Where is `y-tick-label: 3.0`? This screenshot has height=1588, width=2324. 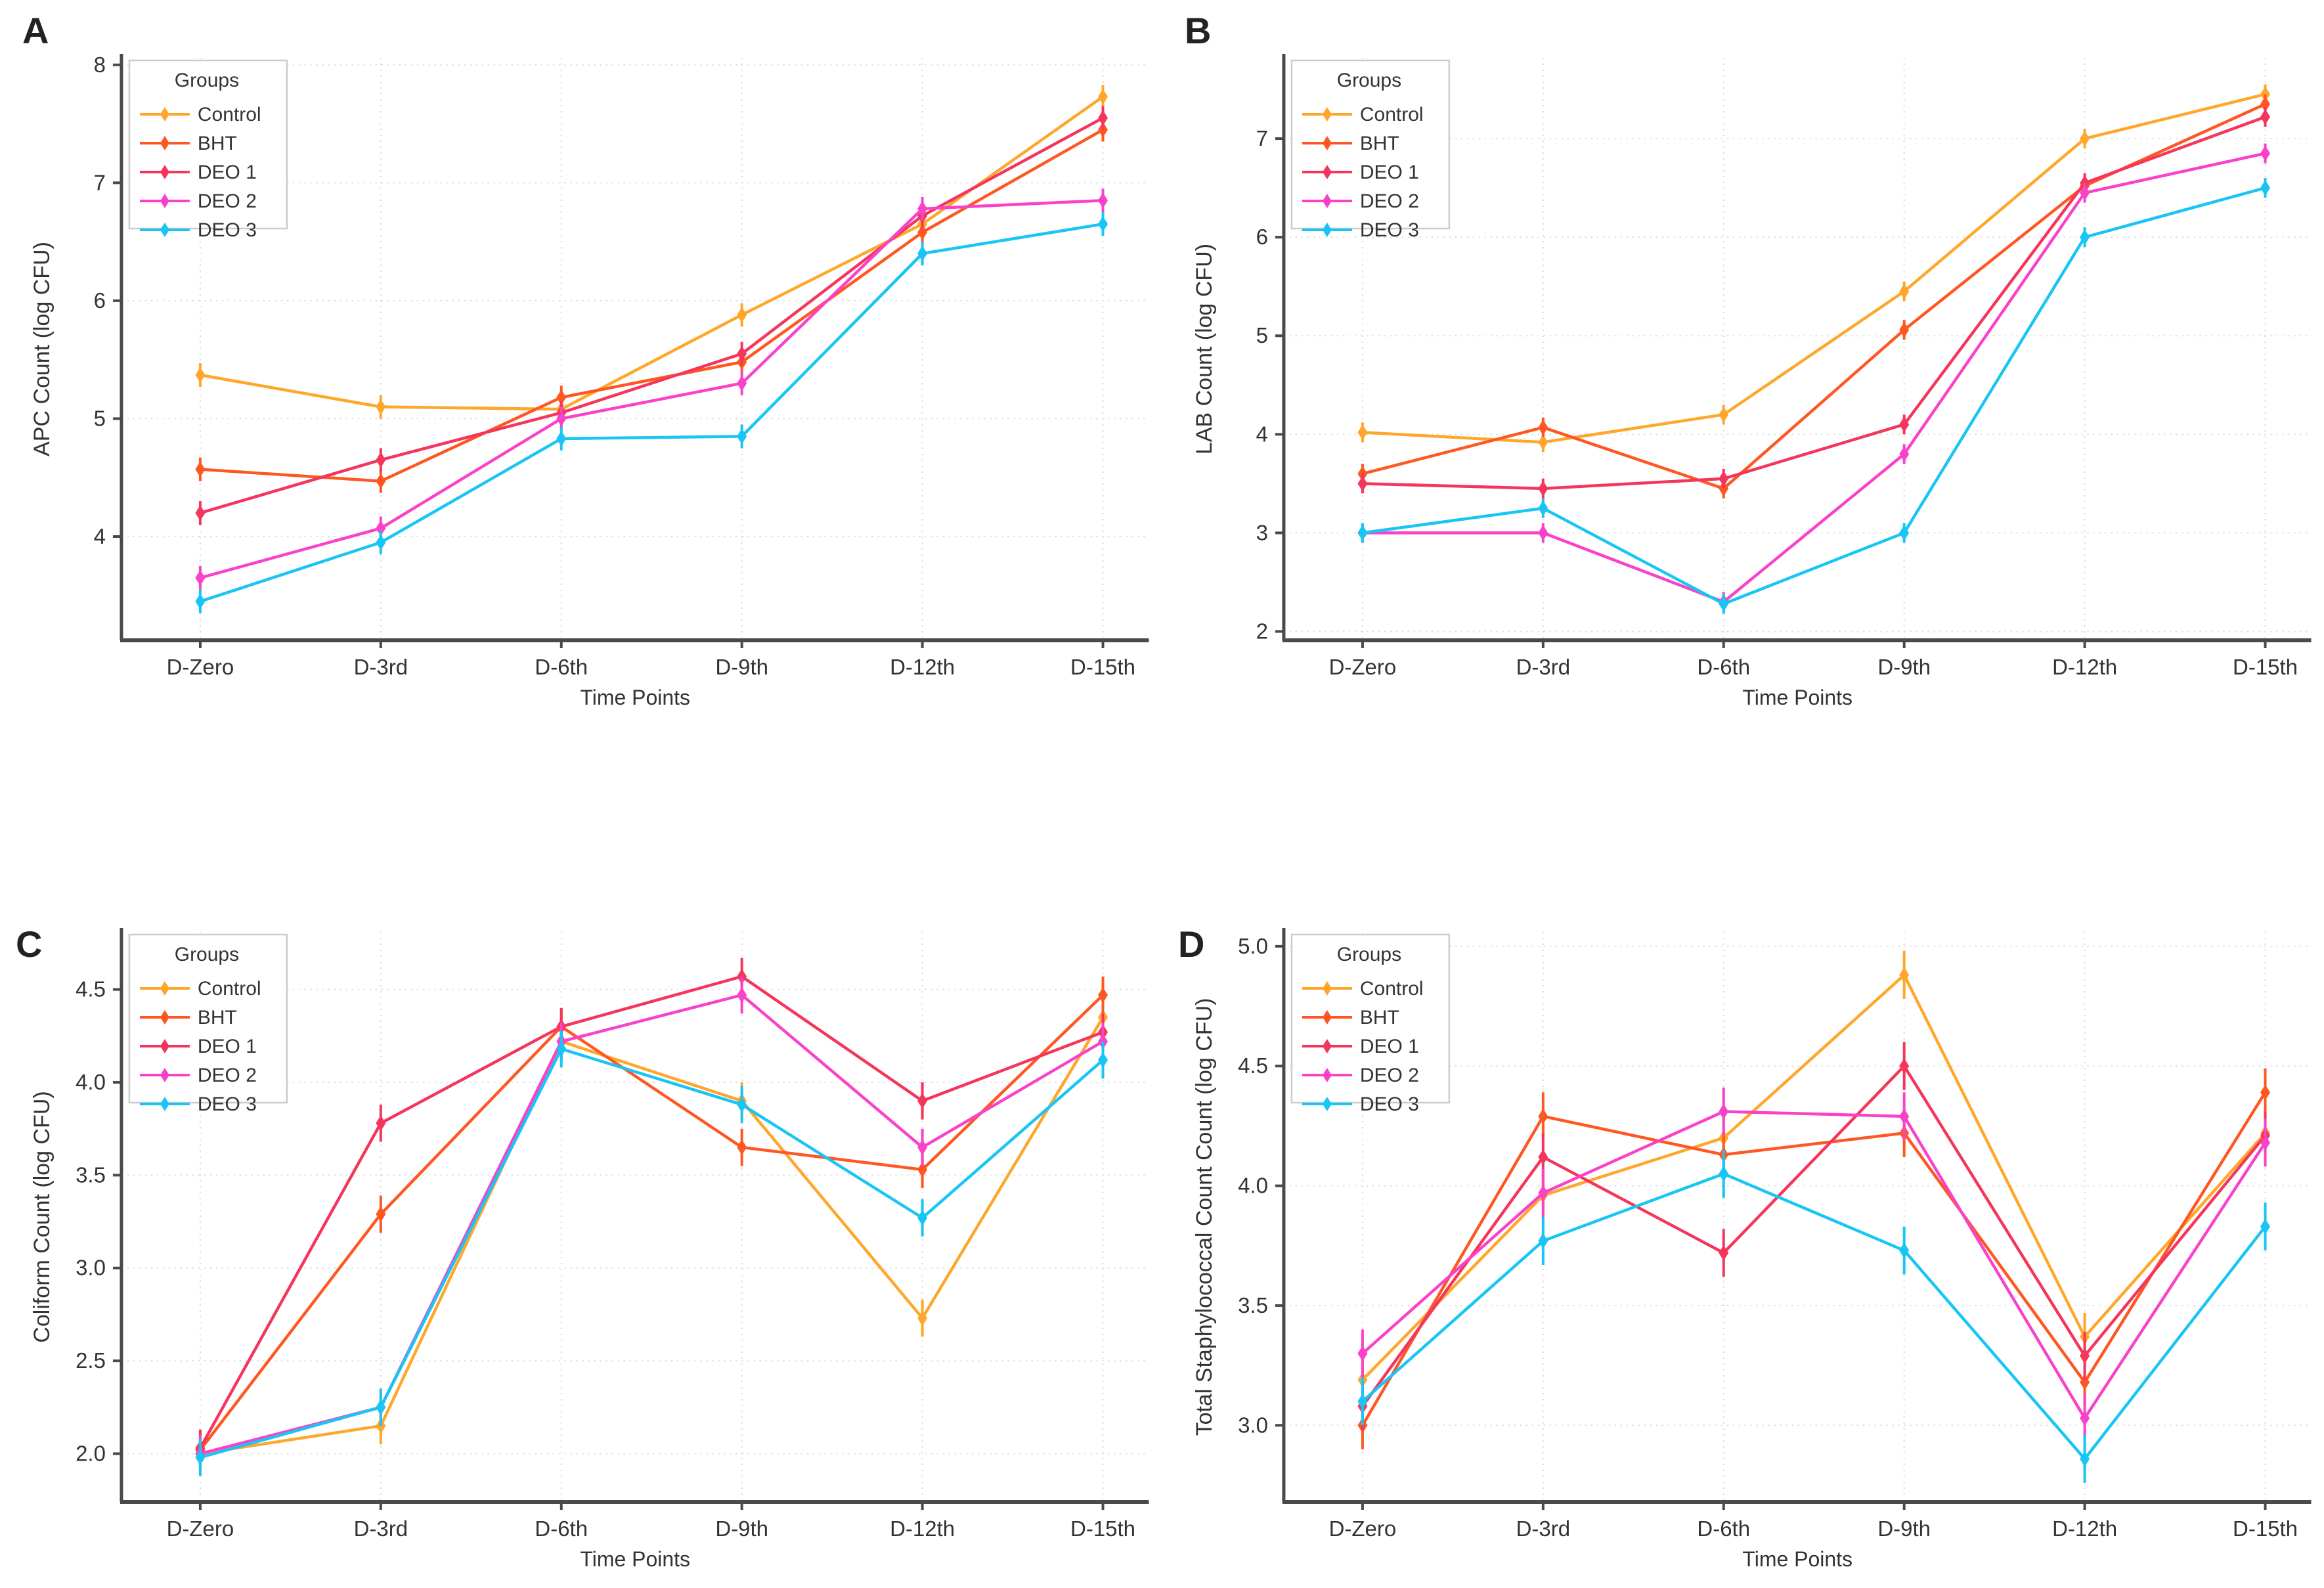 y-tick-label: 3.0 is located at coordinates (1253, 1425).